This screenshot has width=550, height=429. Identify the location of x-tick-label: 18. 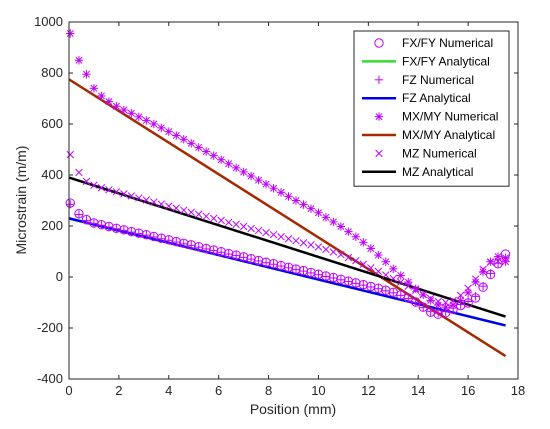
(518, 390).